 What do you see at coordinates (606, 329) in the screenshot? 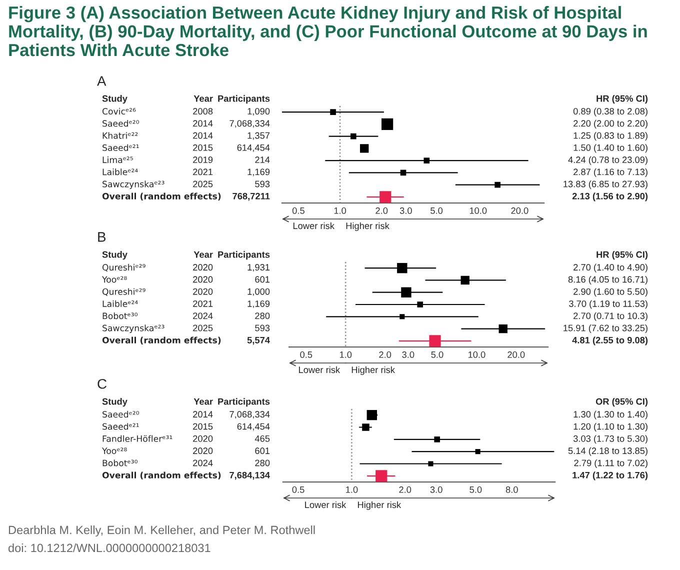
I see `data-label: 15.91 (7.62 to 33.25)` at bounding box center [606, 329].